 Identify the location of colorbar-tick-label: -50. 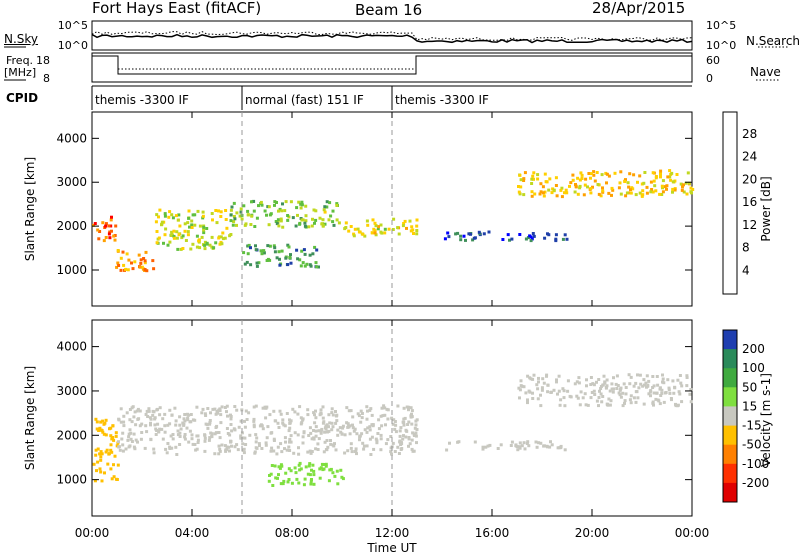
(752, 445).